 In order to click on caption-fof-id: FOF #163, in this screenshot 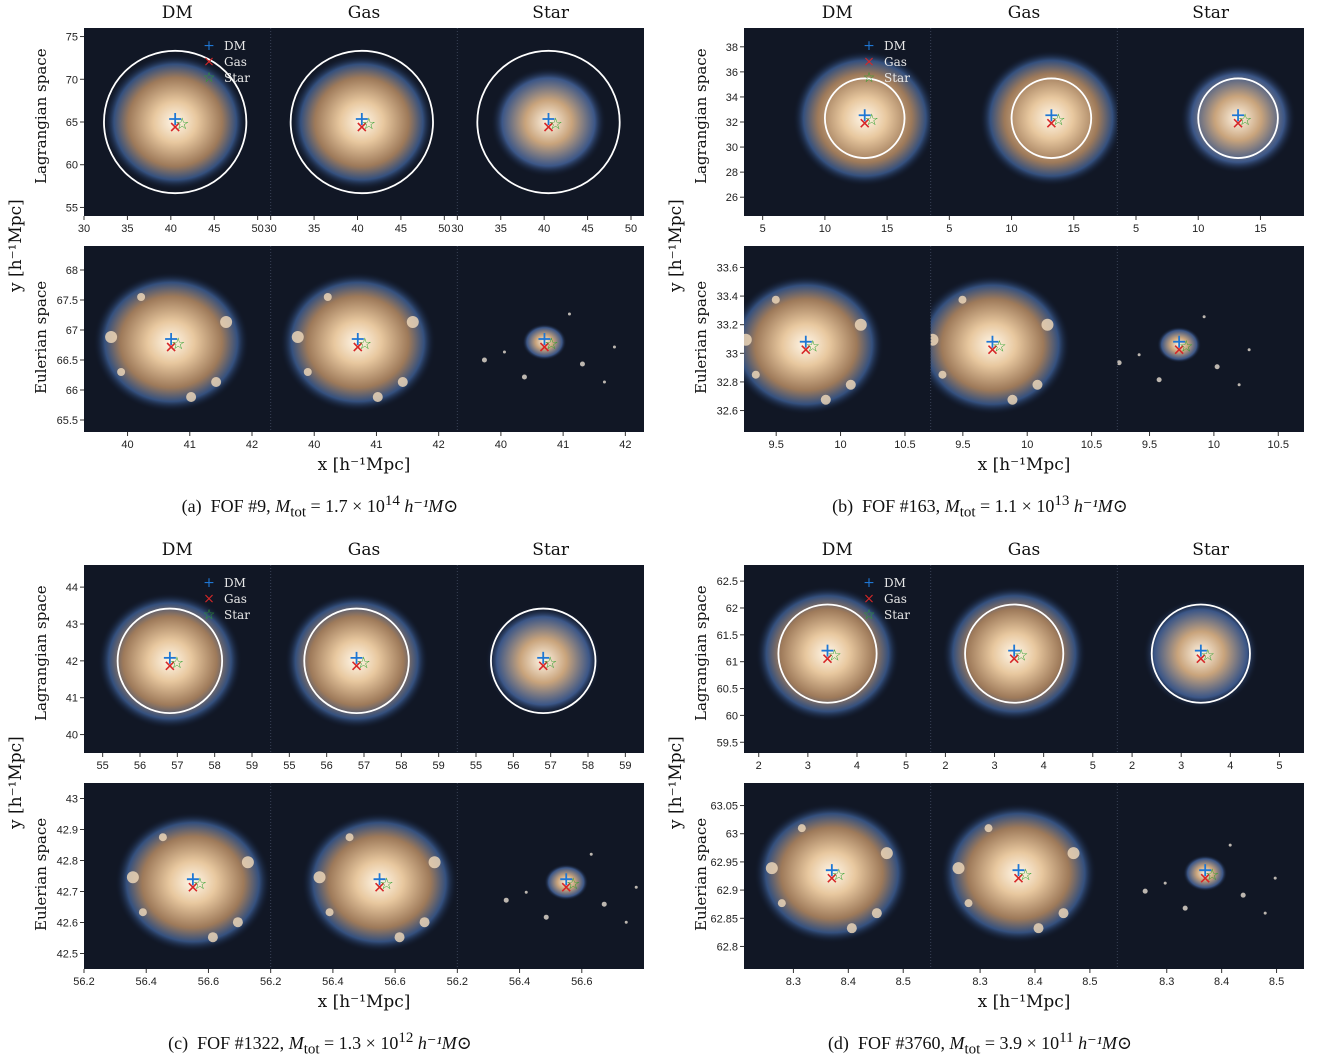, I will do `click(901, 506)`.